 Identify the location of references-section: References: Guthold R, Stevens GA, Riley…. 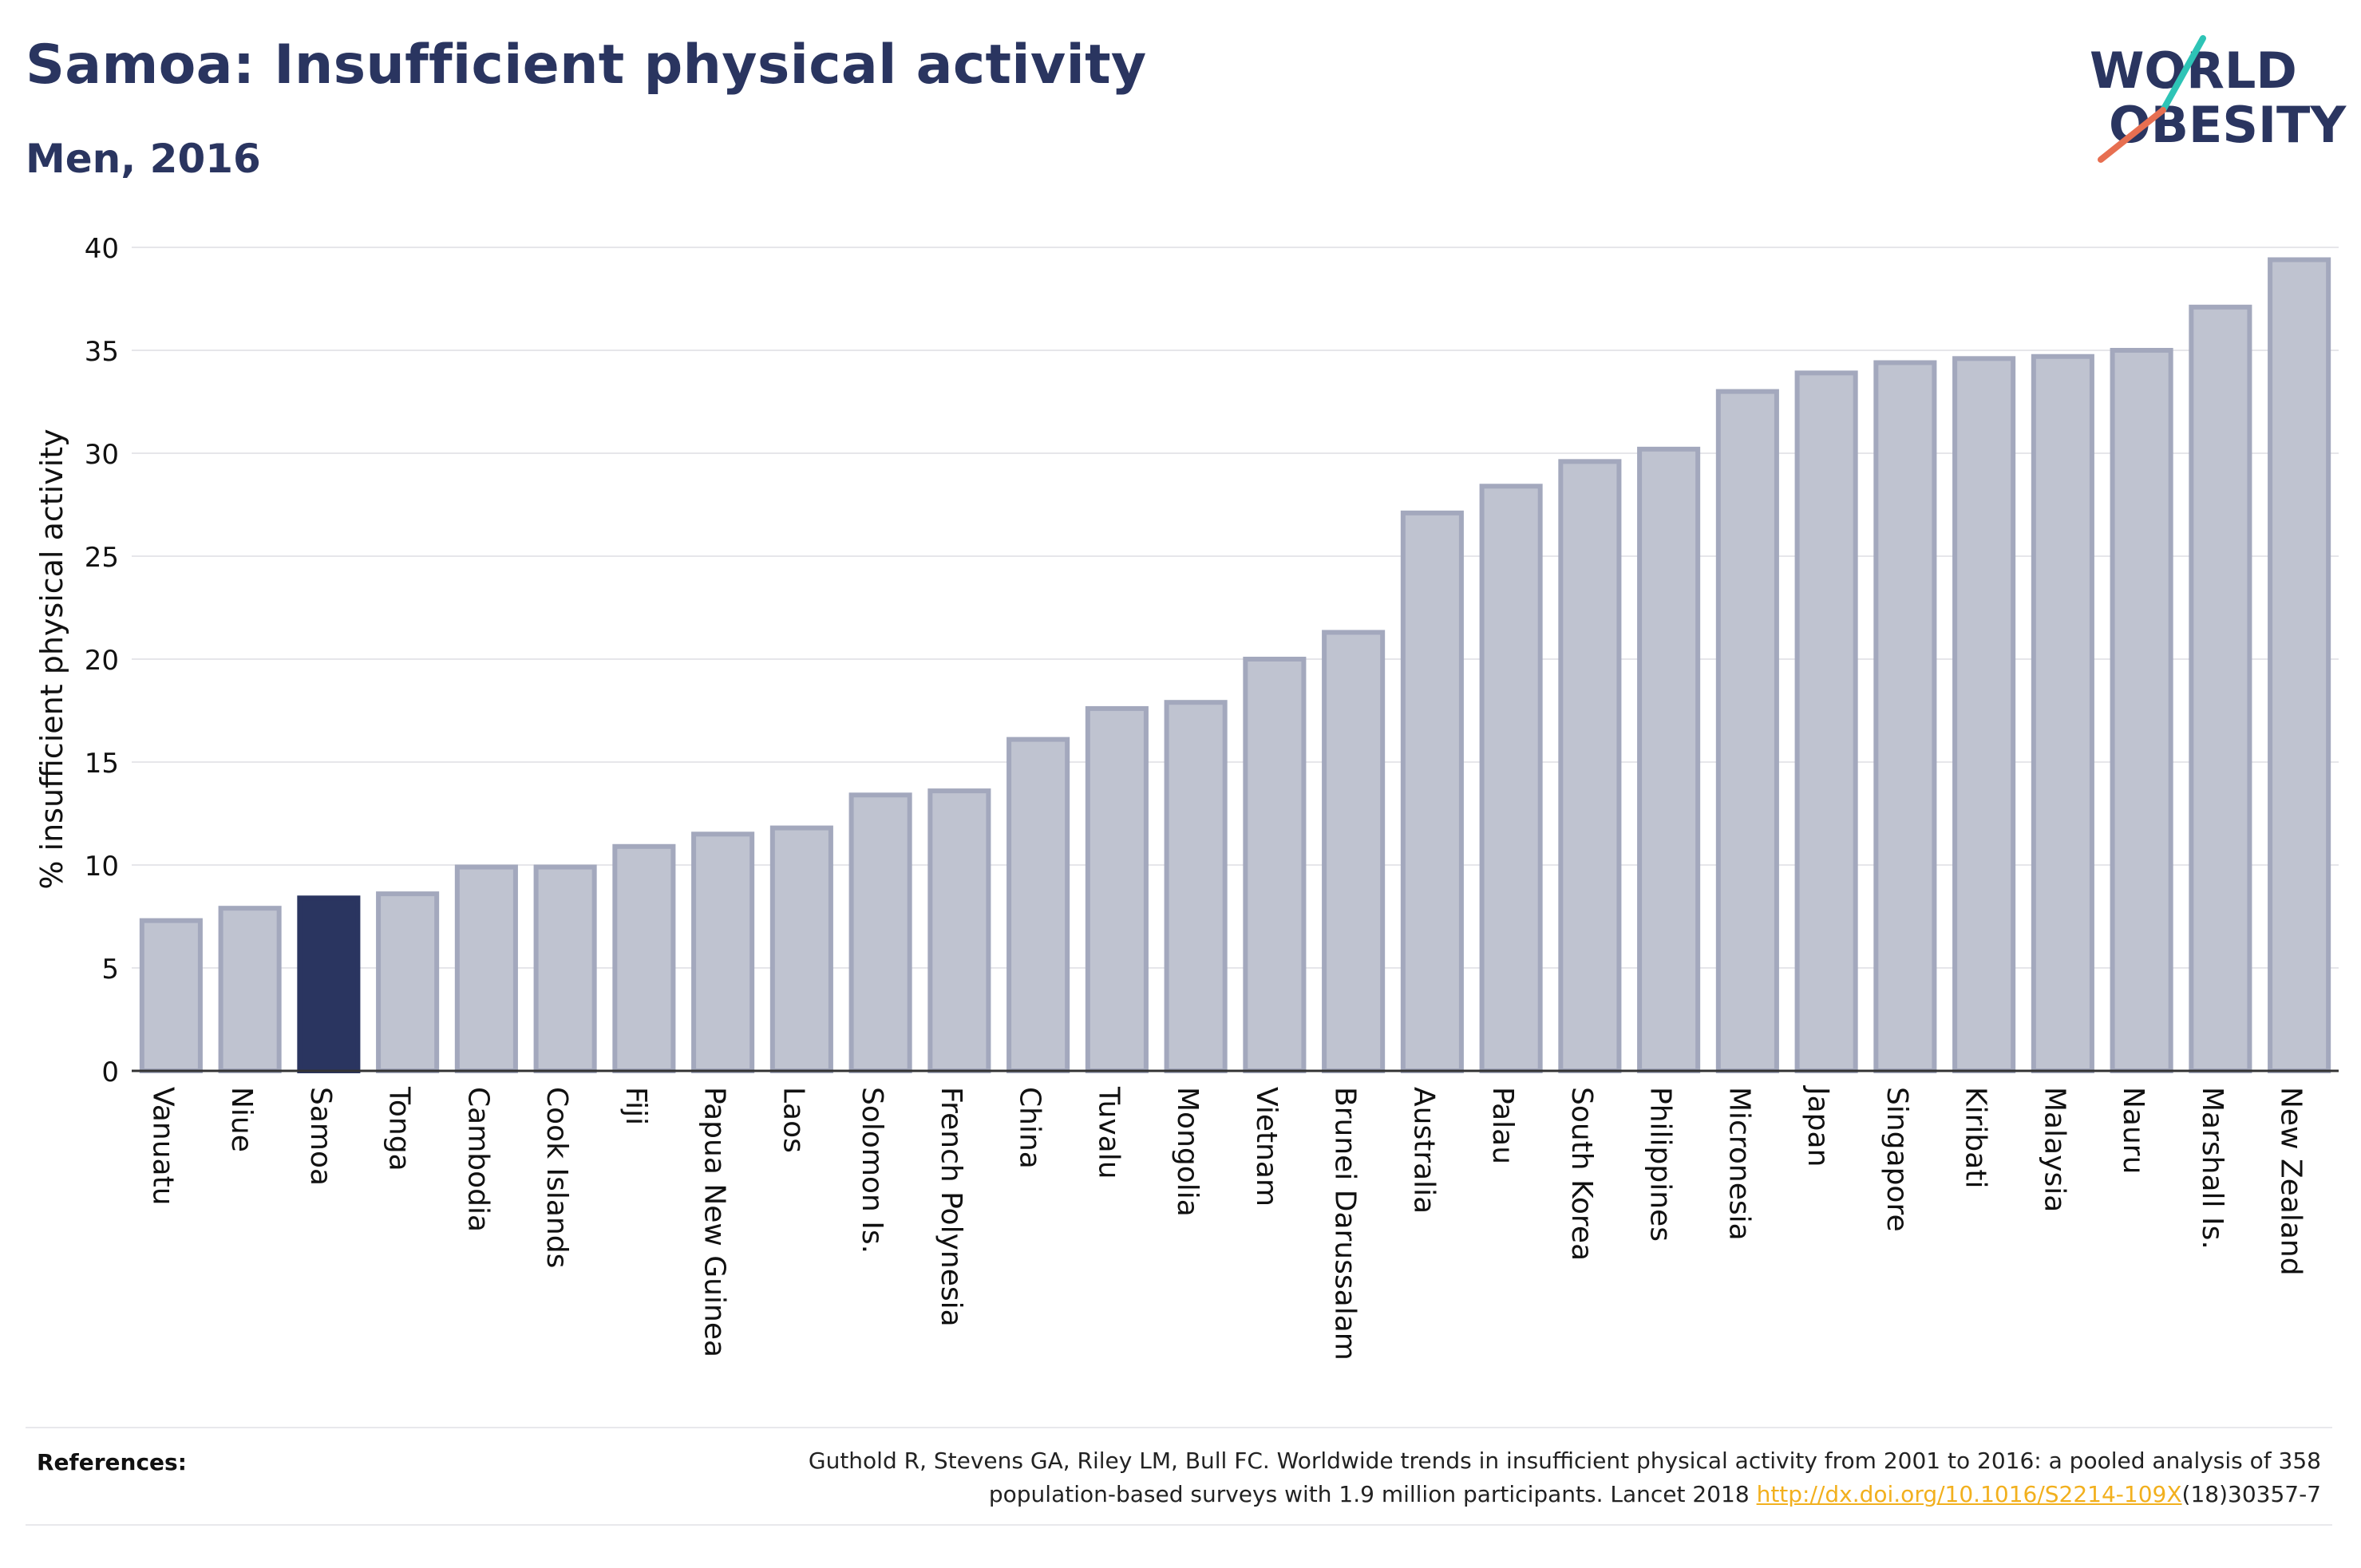
(1179, 1476).